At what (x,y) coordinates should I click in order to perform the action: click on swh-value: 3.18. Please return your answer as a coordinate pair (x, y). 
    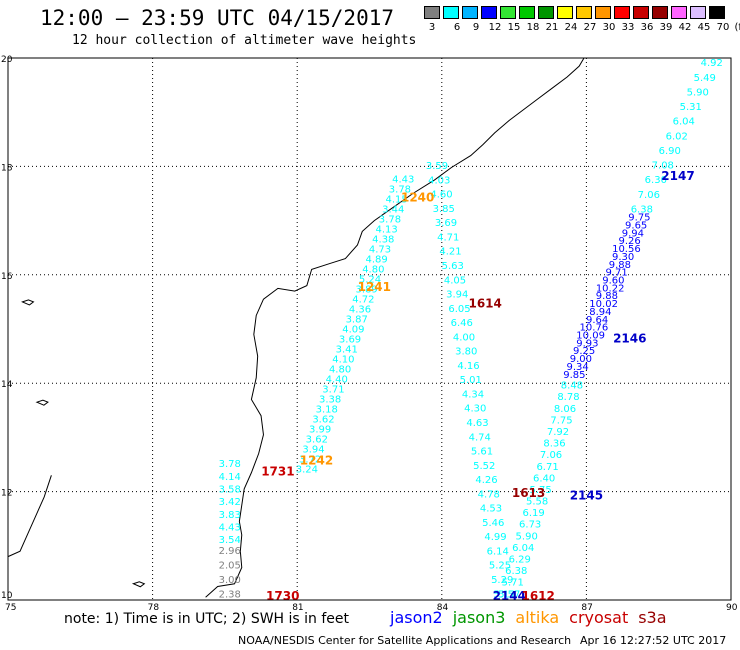
    Looking at the image, I should click on (327, 410).